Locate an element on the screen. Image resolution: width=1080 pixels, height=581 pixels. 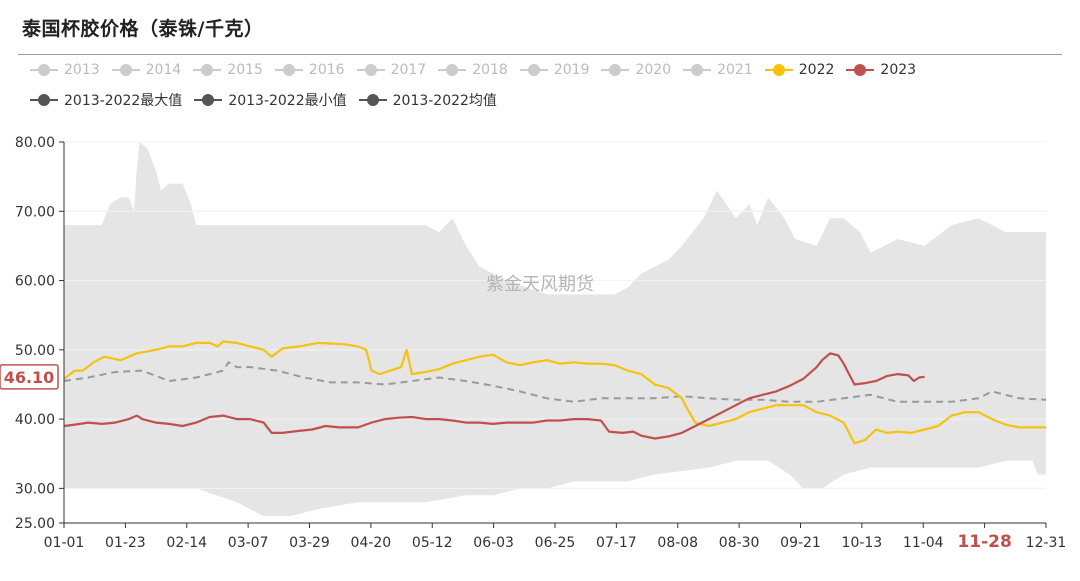
legend-item: 2021 is located at coordinates (718, 70).